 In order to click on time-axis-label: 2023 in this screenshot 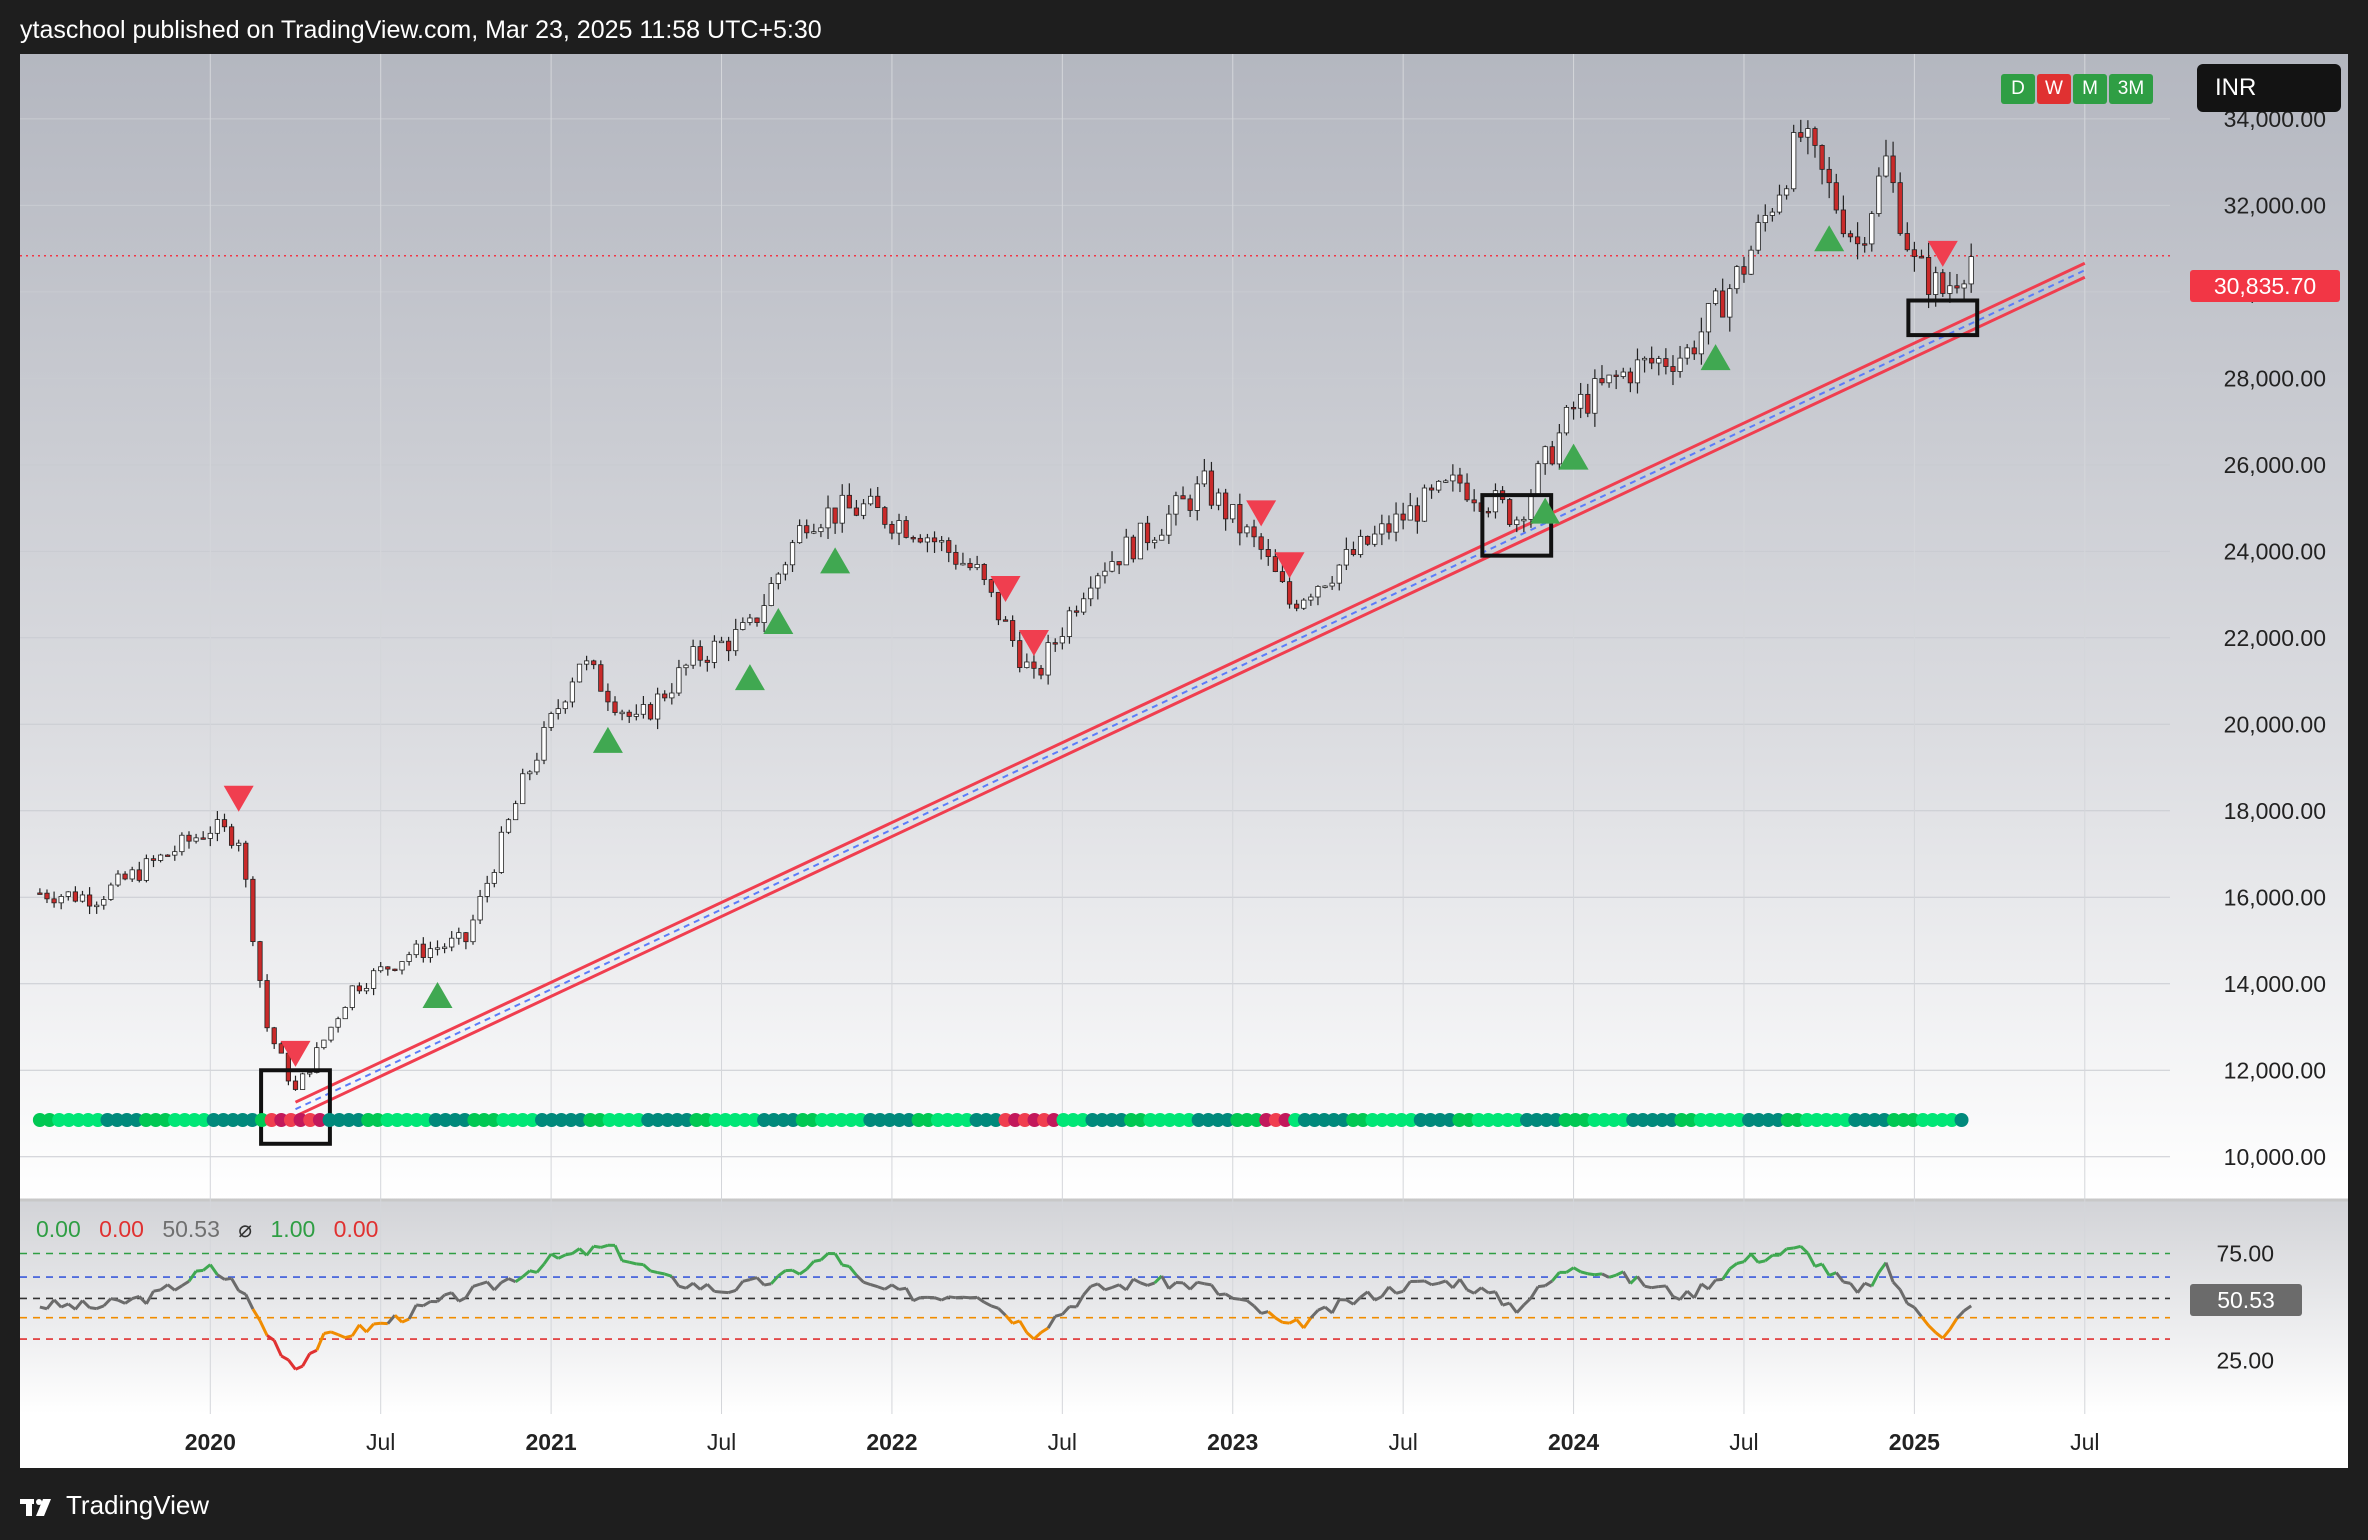, I will do `click(1232, 1442)`.